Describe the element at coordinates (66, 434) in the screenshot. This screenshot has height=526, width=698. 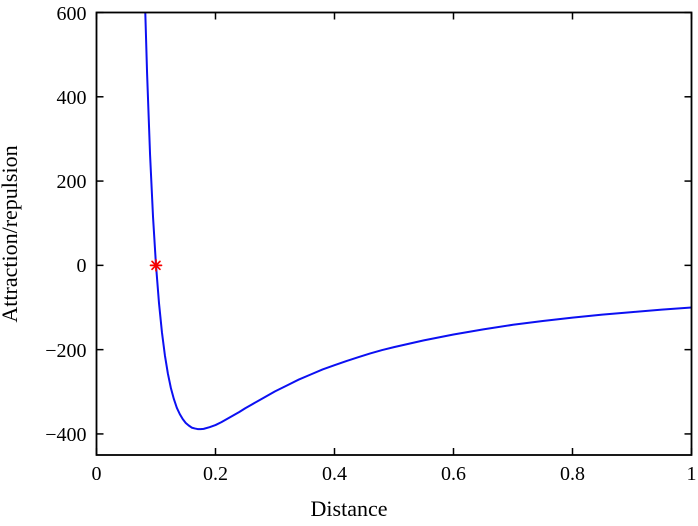
I see `y-tick-label: −400` at that location.